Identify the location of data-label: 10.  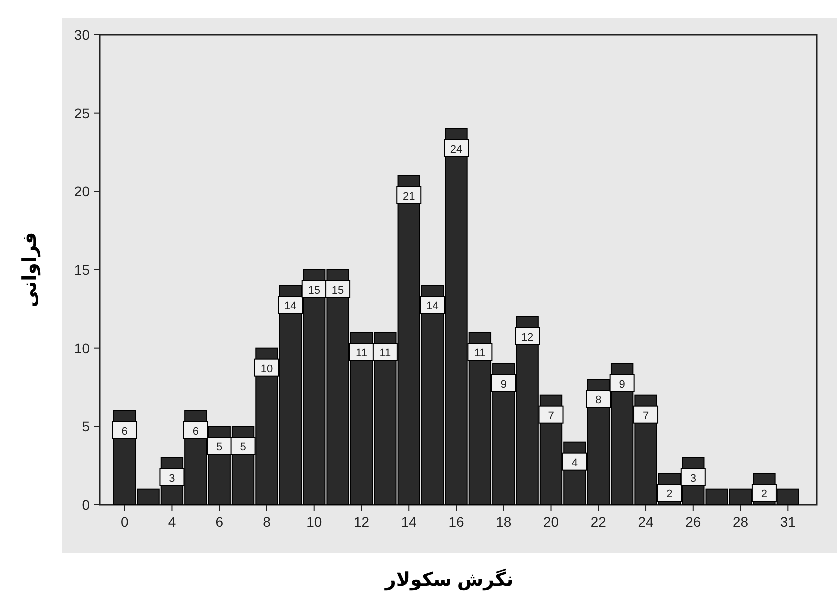
(267, 369).